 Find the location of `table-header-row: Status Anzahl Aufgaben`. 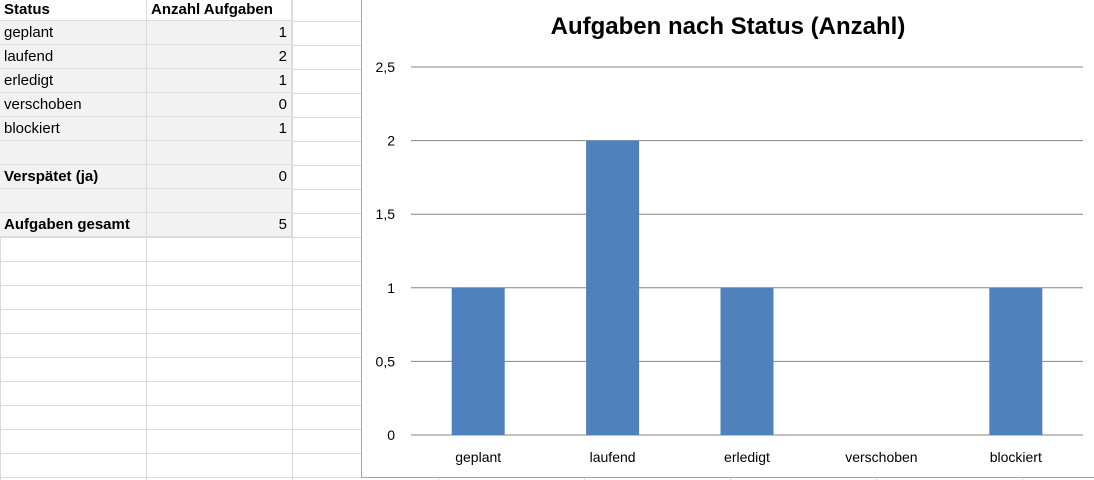

table-header-row: Status Anzahl Aufgaben is located at coordinates (146, 10).